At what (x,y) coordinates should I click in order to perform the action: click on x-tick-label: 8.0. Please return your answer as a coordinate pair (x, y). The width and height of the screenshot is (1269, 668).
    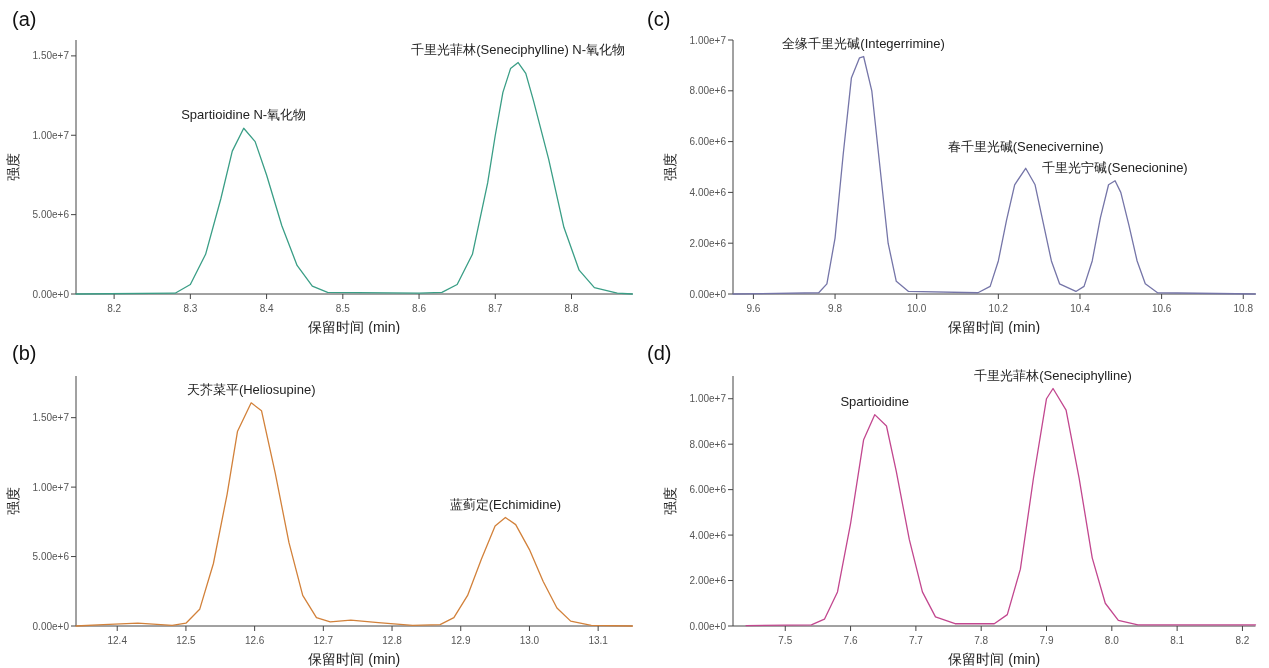
    Looking at the image, I should click on (1111, 640).